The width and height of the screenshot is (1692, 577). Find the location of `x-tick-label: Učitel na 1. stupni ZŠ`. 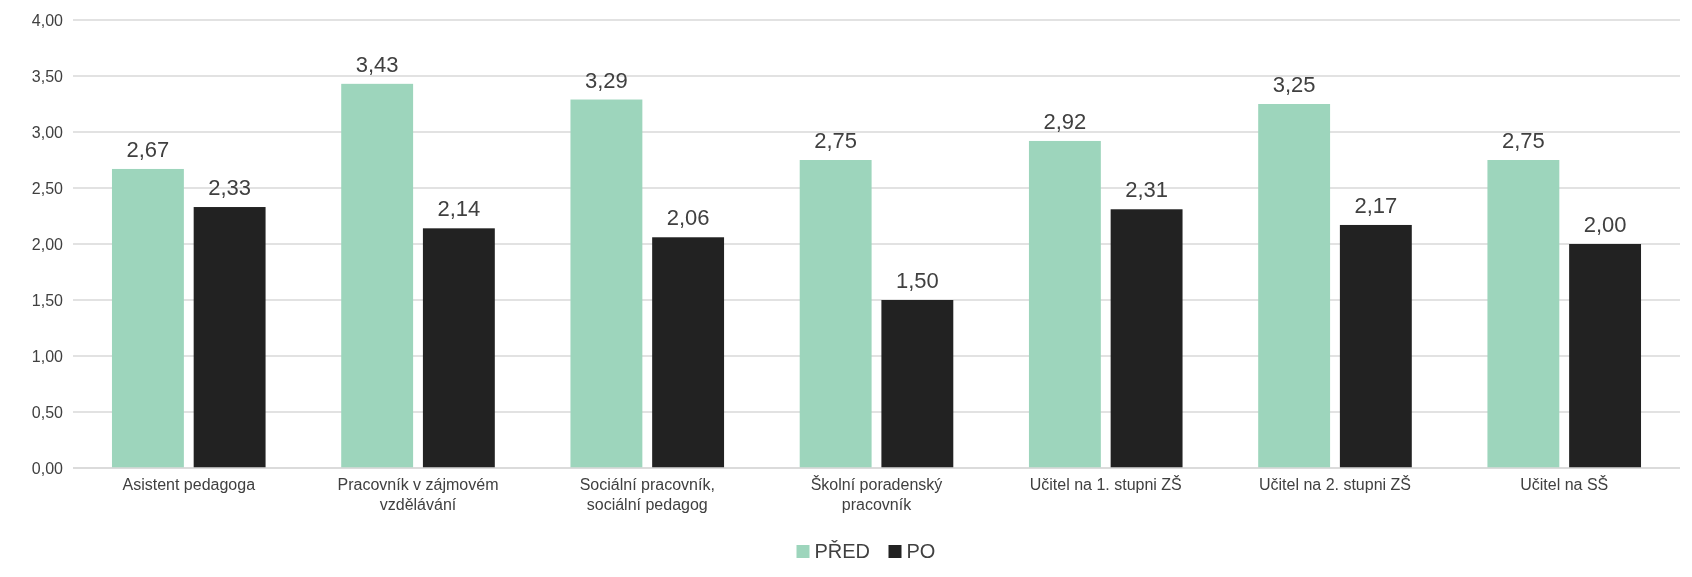

x-tick-label: Učitel na 1. stupni ZŠ is located at coordinates (1105, 484).